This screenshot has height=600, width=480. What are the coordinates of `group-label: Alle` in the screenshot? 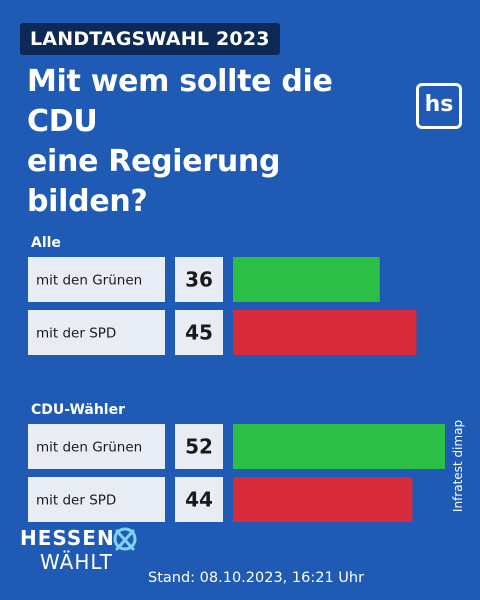 It's located at (46, 243).